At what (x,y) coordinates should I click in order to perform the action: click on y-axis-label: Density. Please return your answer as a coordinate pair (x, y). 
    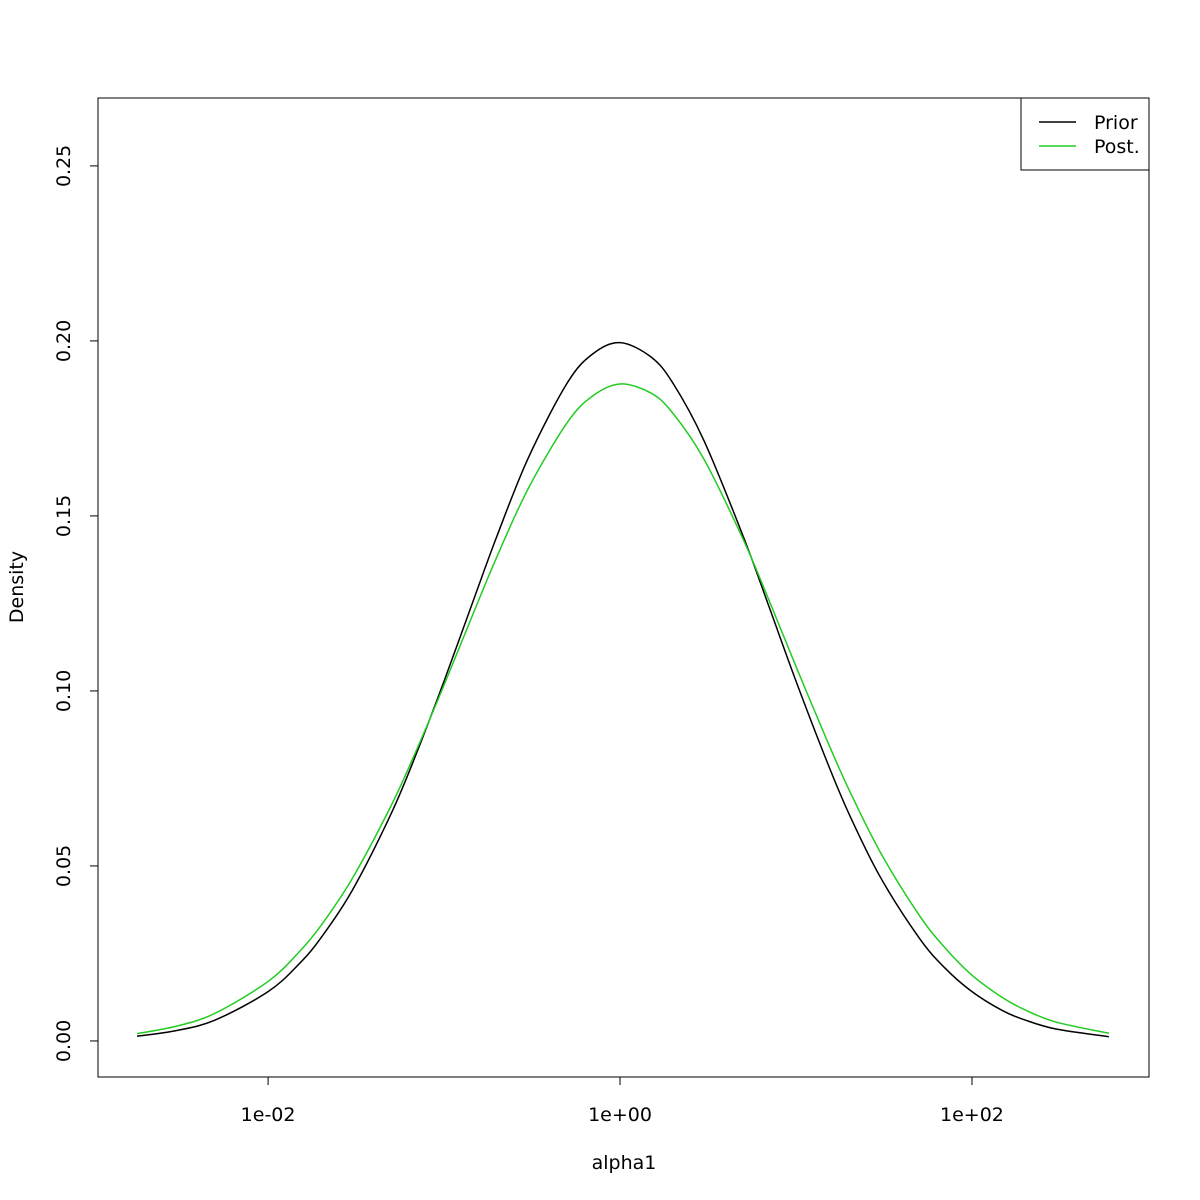
    Looking at the image, I should click on (17, 587).